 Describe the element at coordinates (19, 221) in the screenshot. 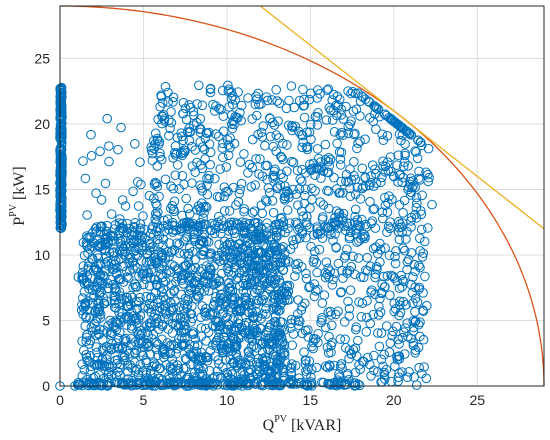

I see `y-axis-label-base: P` at that location.